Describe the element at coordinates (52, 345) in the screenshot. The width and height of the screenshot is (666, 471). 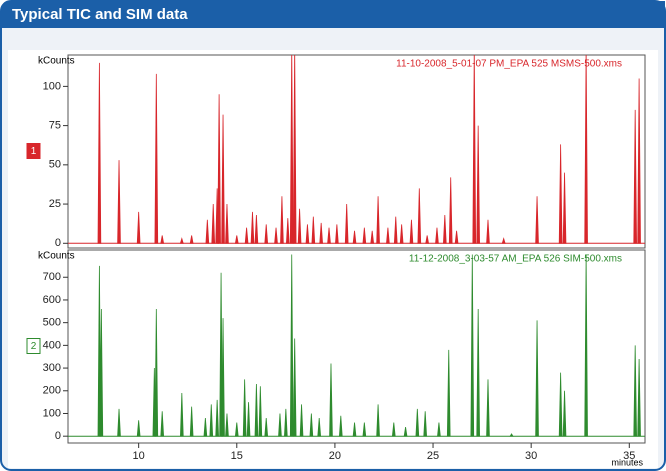
I see `y-tick-label: 400` at that location.